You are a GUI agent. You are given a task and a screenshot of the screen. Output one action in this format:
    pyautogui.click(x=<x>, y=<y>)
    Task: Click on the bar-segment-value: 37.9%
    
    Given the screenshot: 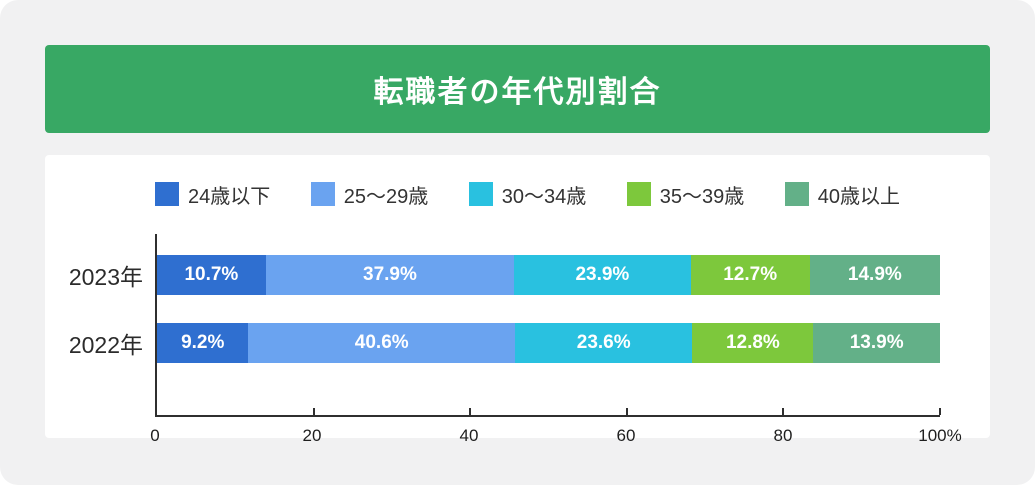 What is the action you would take?
    pyautogui.click(x=390, y=274)
    